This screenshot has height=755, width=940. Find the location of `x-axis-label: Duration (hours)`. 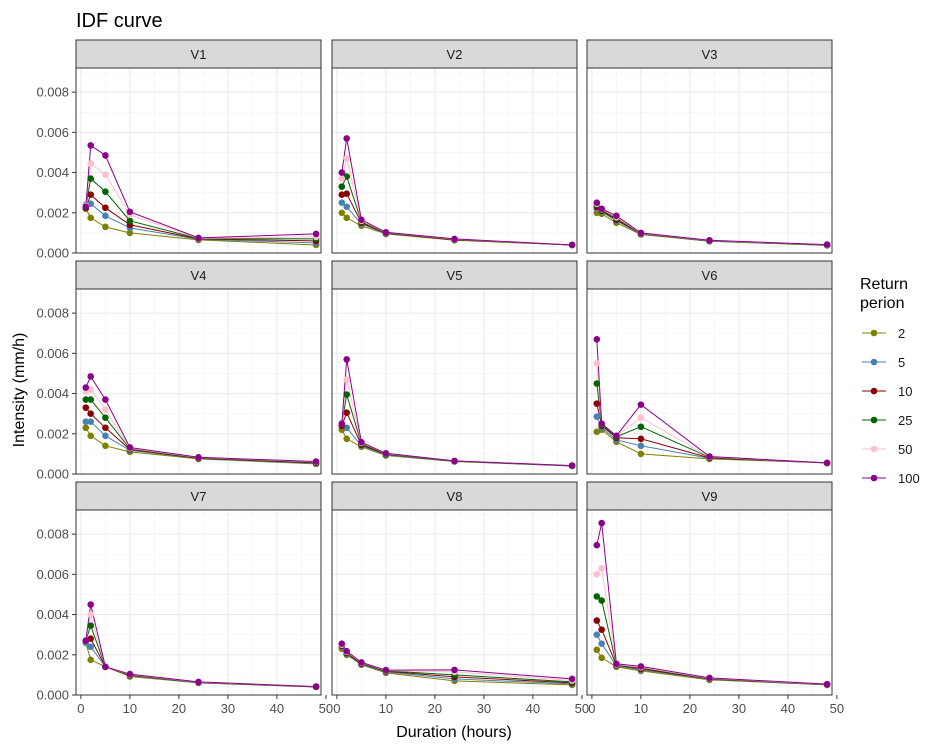

x-axis-label: Duration (hours) is located at coordinates (454, 732).